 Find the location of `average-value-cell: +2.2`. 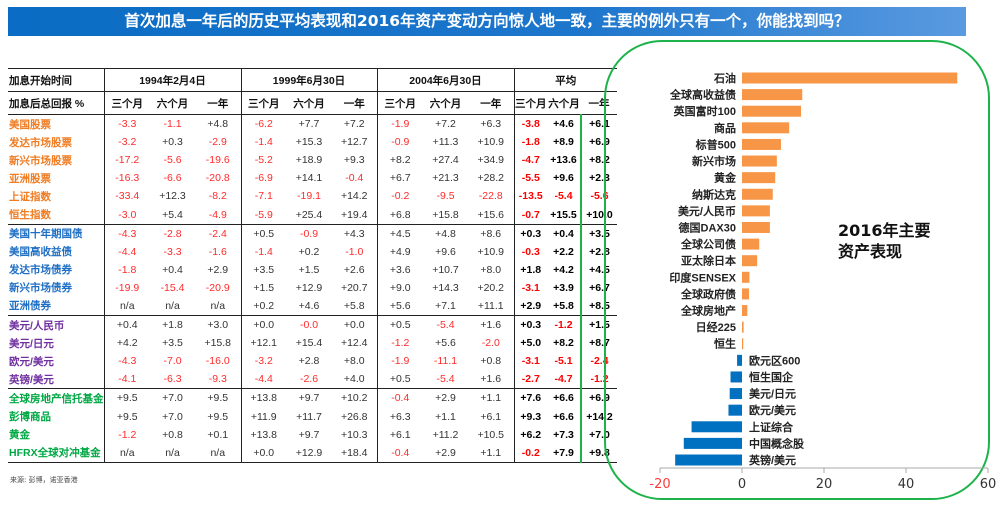

average-value-cell: +2.2 is located at coordinates (563, 251).